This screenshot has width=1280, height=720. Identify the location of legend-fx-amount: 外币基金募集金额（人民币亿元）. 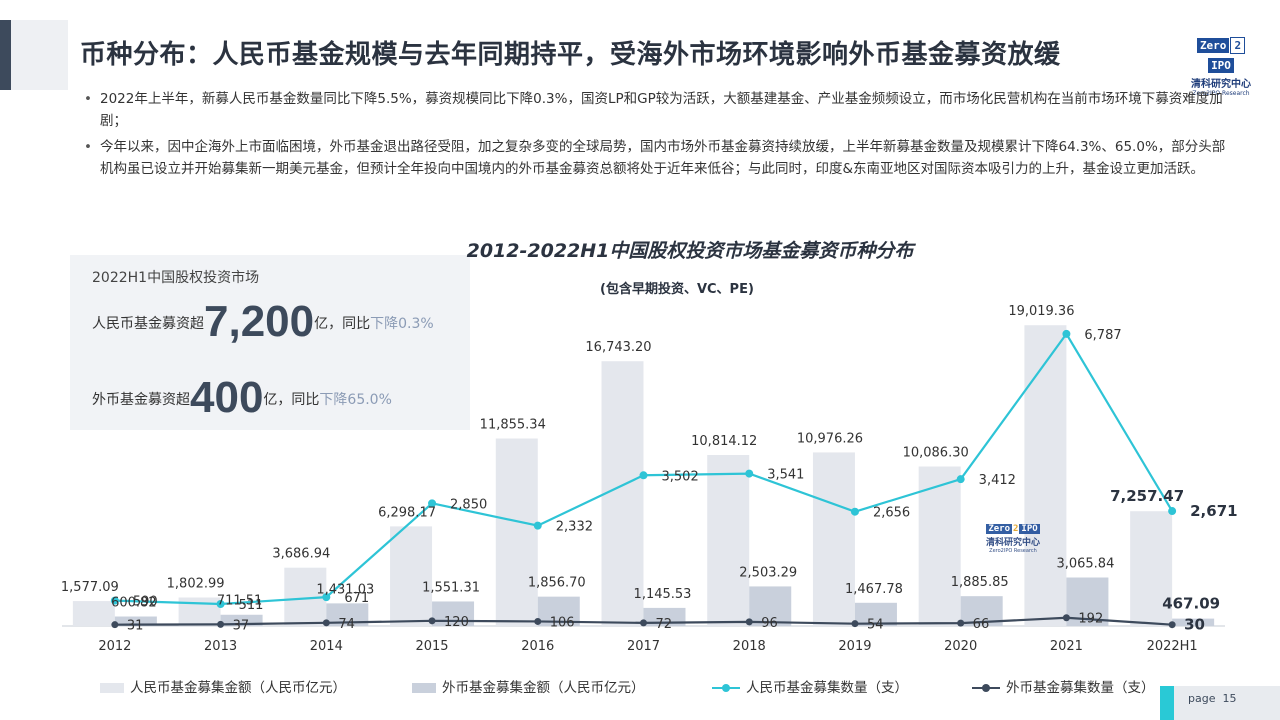
(528, 686).